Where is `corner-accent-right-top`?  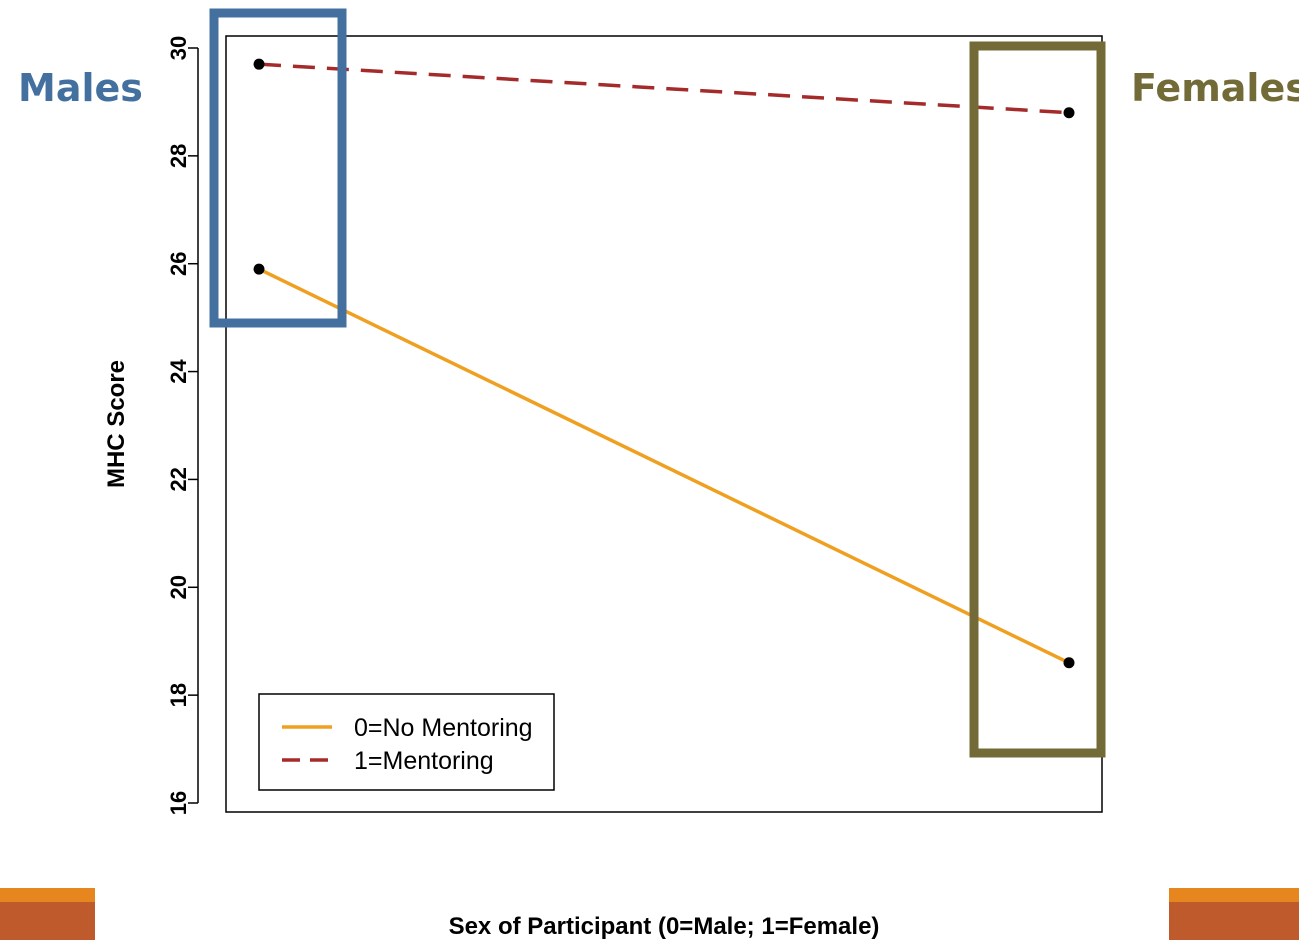
corner-accent-right-top is located at coordinates (1234, 895).